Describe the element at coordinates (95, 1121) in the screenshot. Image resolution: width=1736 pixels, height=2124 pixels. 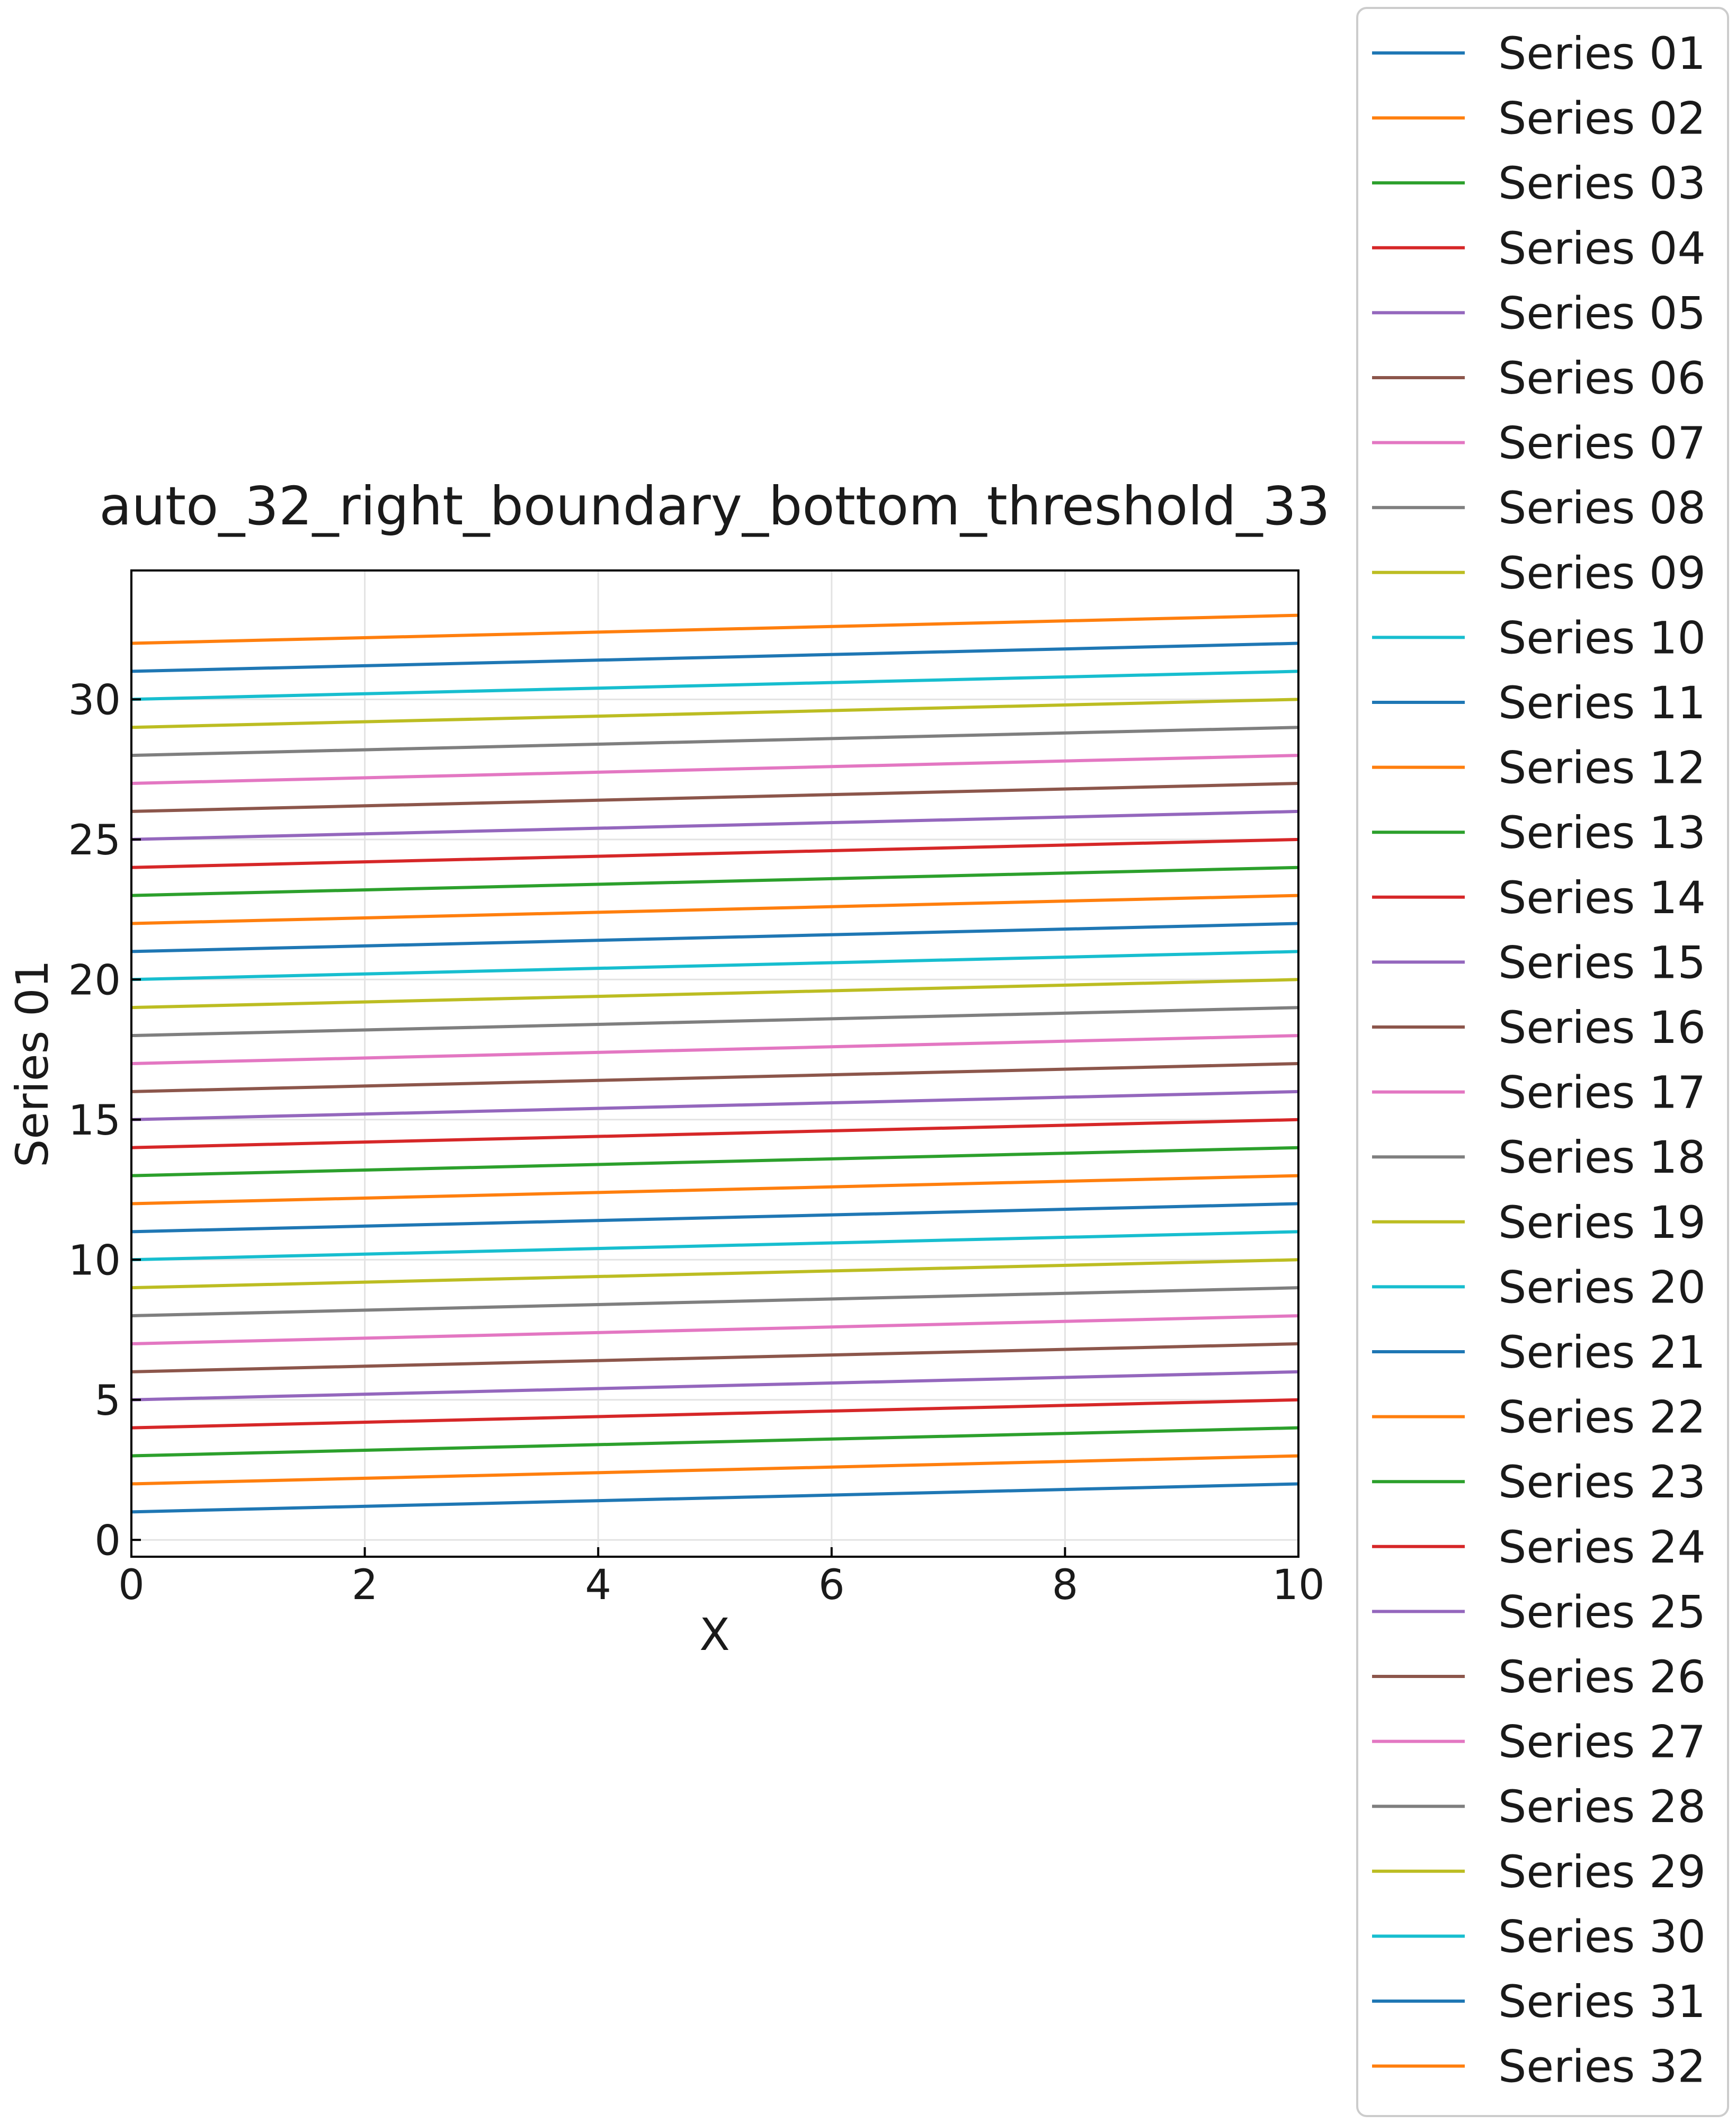
I see `y-tick-label: 15` at that location.